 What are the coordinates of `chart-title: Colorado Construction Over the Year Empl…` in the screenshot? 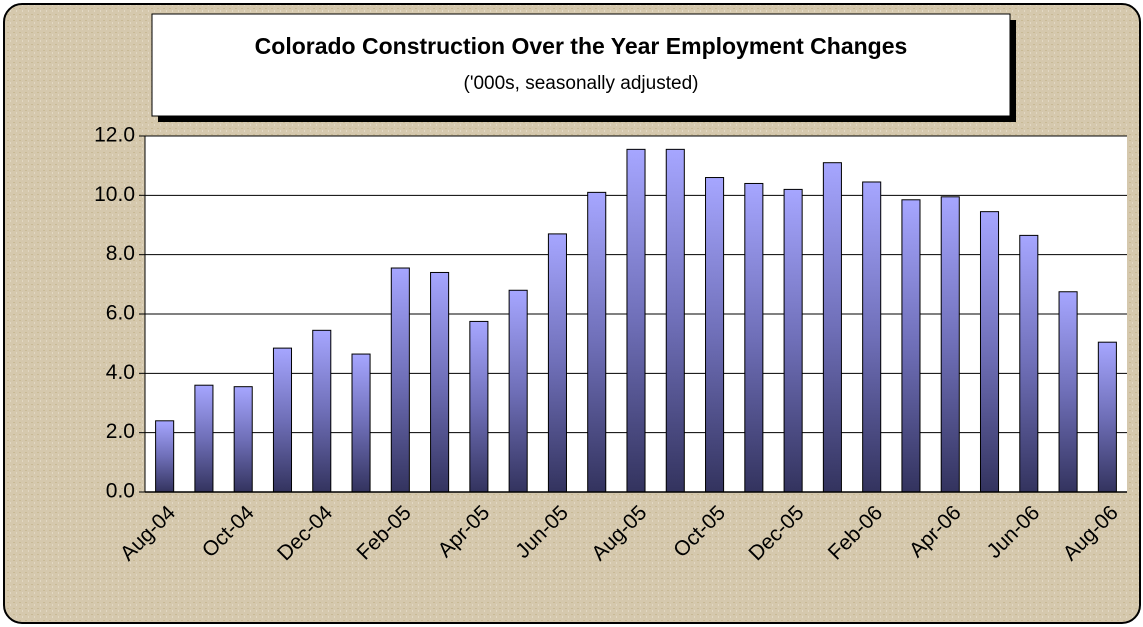 It's located at (581, 46).